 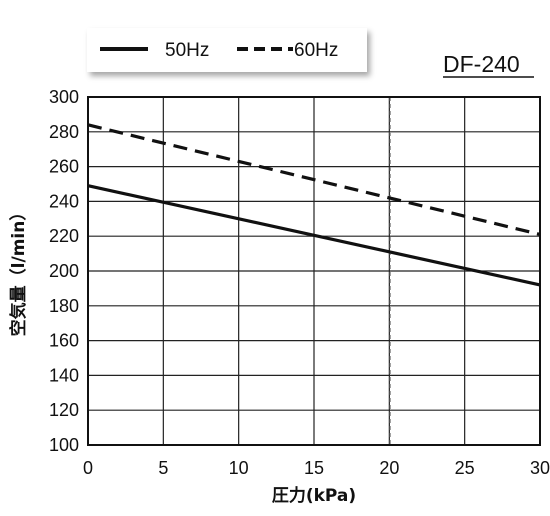 What do you see at coordinates (314, 495) in the screenshot?
I see `x-axis-label: 圧力(kPa)` at bounding box center [314, 495].